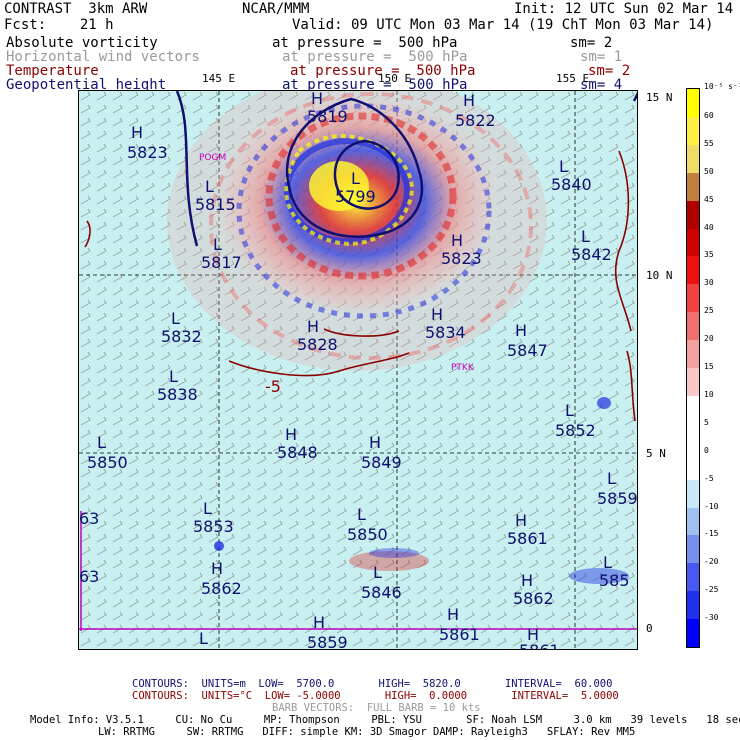 The height and width of the screenshot is (740, 740). What do you see at coordinates (103, 57) in the screenshot?
I see `field-name-wind: Horizontal wind vectors` at bounding box center [103, 57].